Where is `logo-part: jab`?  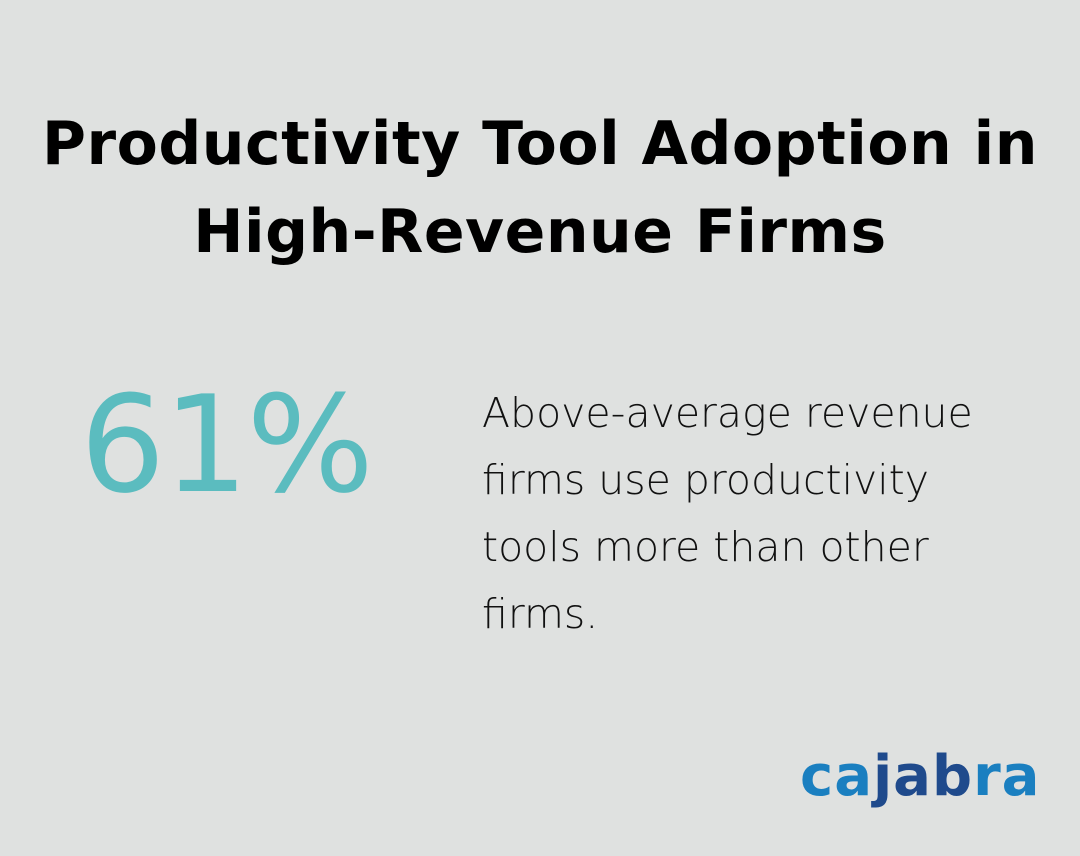 logo-part: jab is located at coordinates (923, 776).